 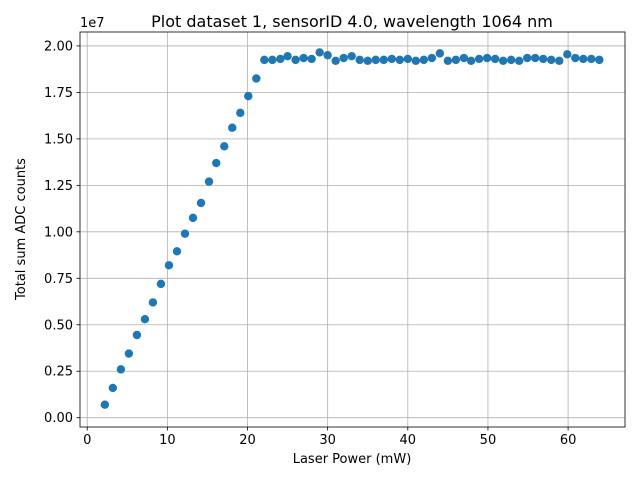 I want to click on y-axis-ticks: 0.00 0.25 0.50 0.75 1.00 1.25 1.50 1.75 2.00, so click(x=62, y=232).